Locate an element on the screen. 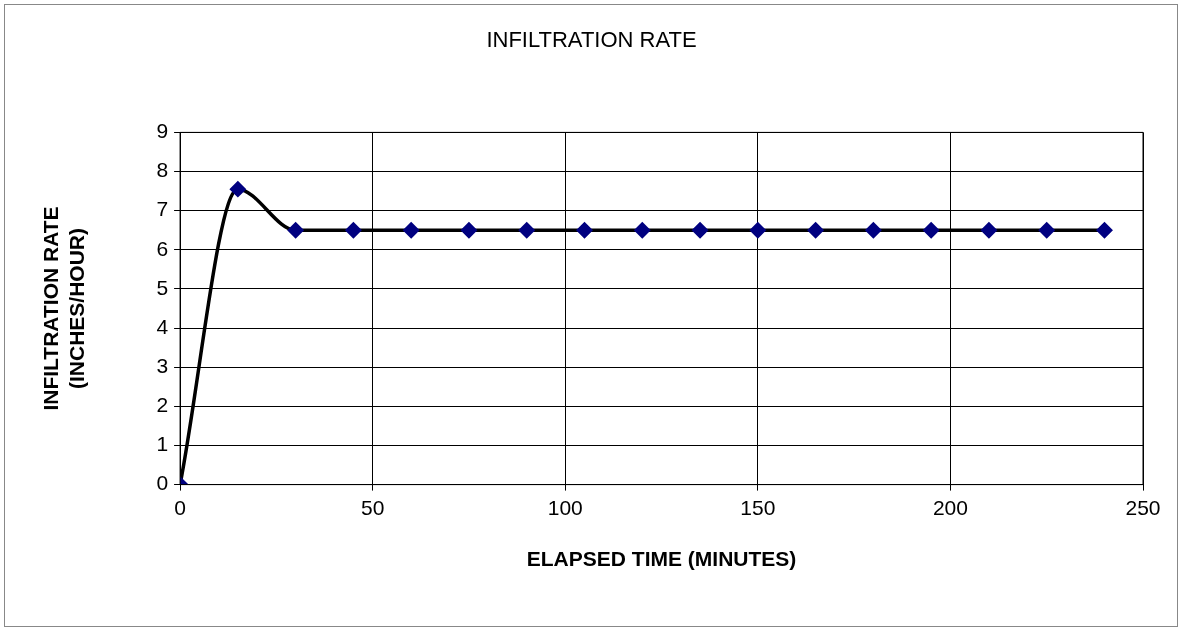 Image resolution: width=1183 pixels, height=631 pixels. y-tick-label: 7 is located at coordinates (162, 209).